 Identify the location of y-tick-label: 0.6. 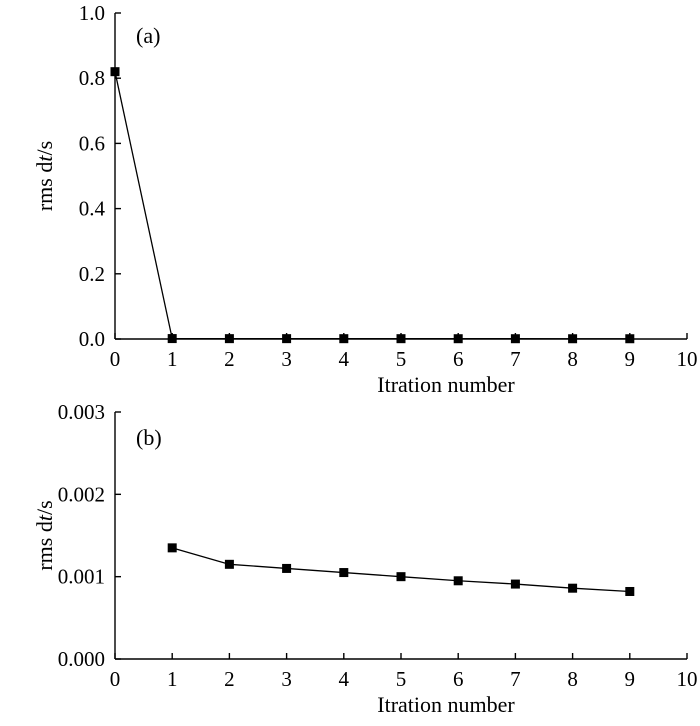
(92, 143).